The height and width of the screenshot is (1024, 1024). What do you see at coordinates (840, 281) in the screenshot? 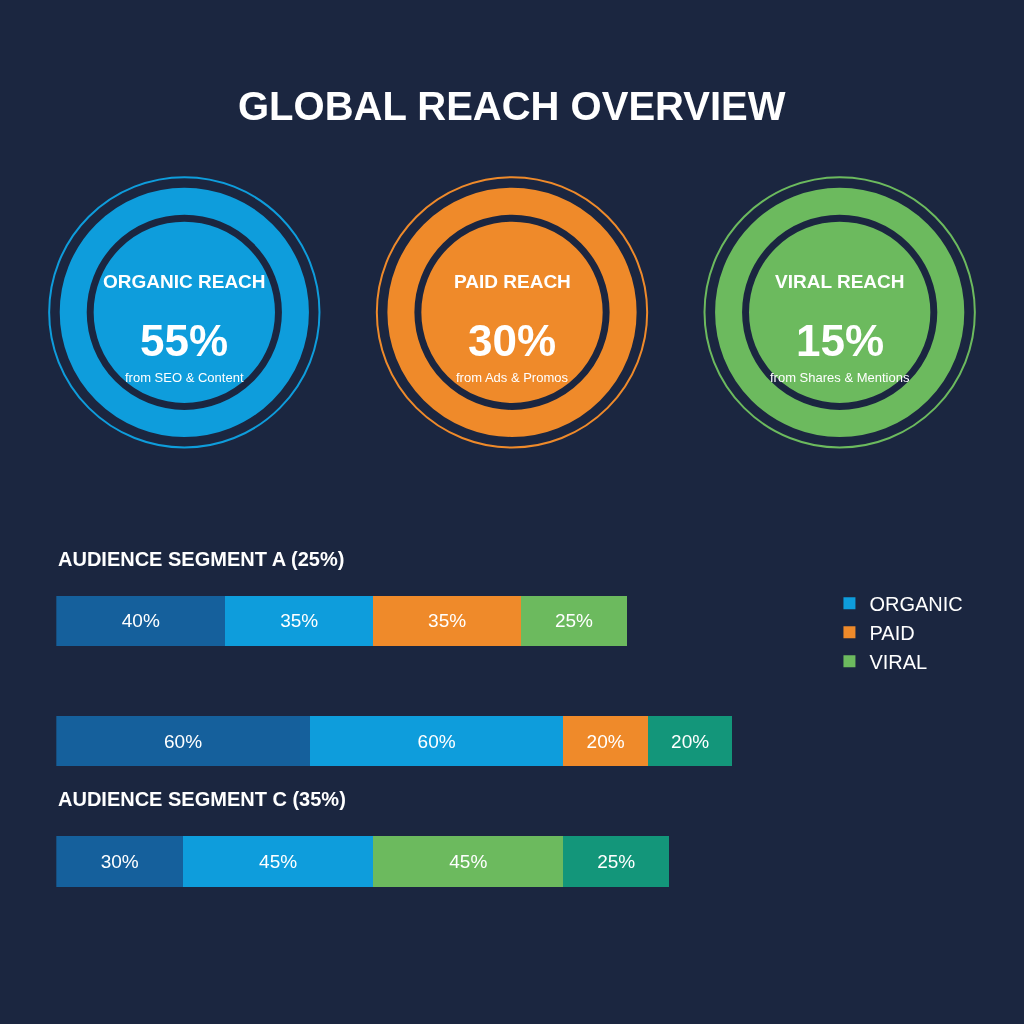
I see `category-label: VIRAL REACH` at bounding box center [840, 281].